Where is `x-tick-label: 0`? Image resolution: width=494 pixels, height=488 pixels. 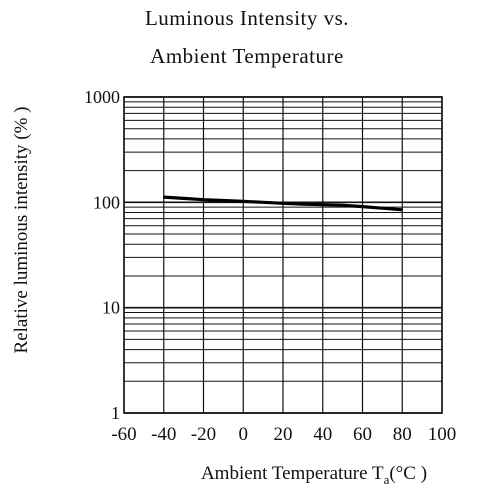 x-tick-label: 0 is located at coordinates (244, 434).